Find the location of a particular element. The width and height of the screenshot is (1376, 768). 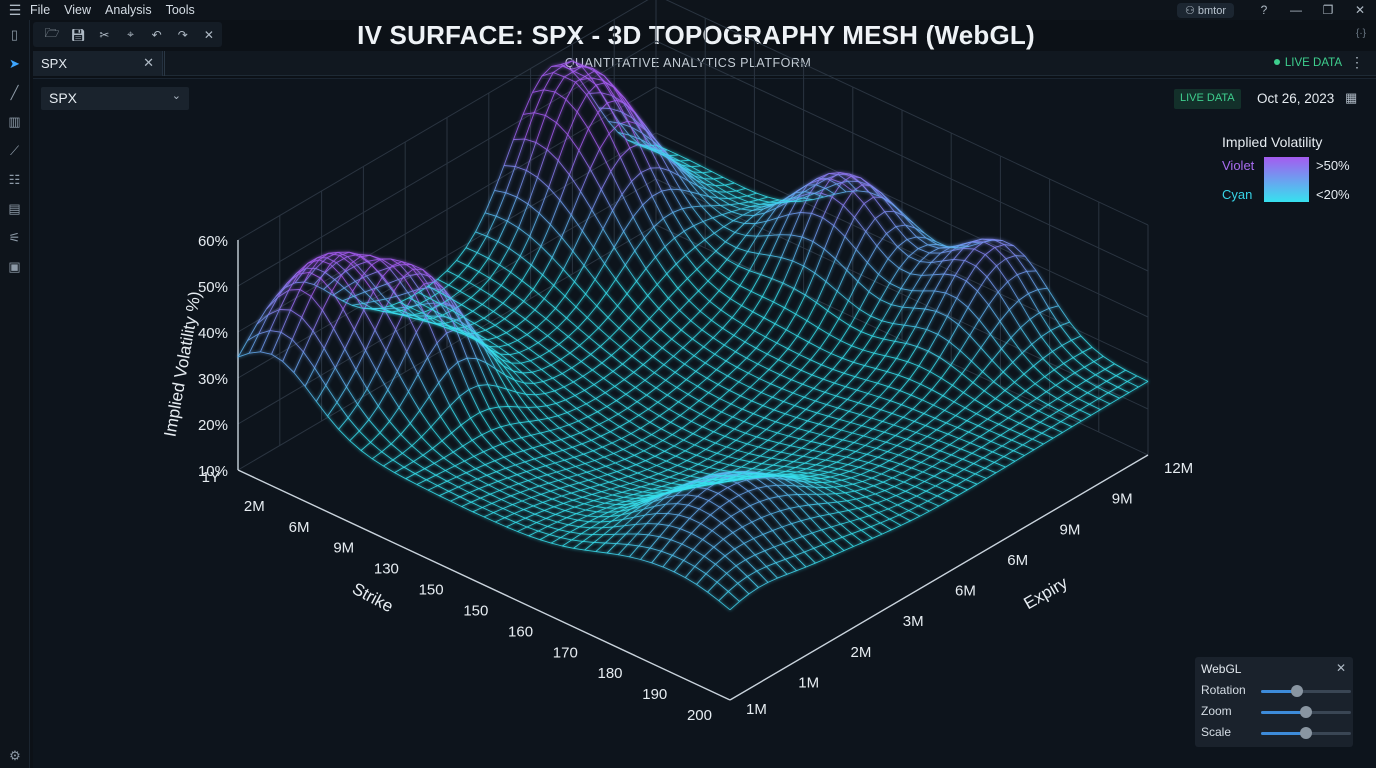

symbol-select: SPX ⌄ is located at coordinates (115, 98).